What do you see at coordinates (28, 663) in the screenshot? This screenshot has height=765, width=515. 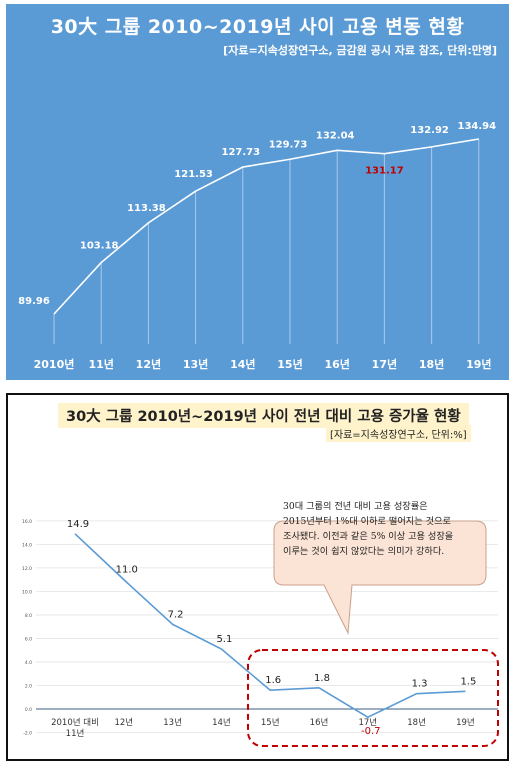 I see `y-tick-label: 4.0` at bounding box center [28, 663].